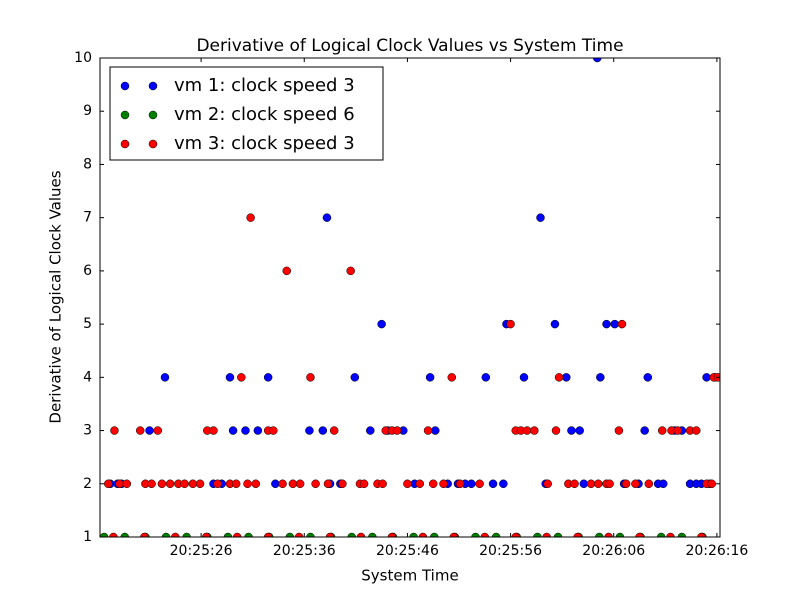 The height and width of the screenshot is (597, 800). What do you see at coordinates (87, 377) in the screenshot?
I see `y-tick-label: 4` at bounding box center [87, 377].